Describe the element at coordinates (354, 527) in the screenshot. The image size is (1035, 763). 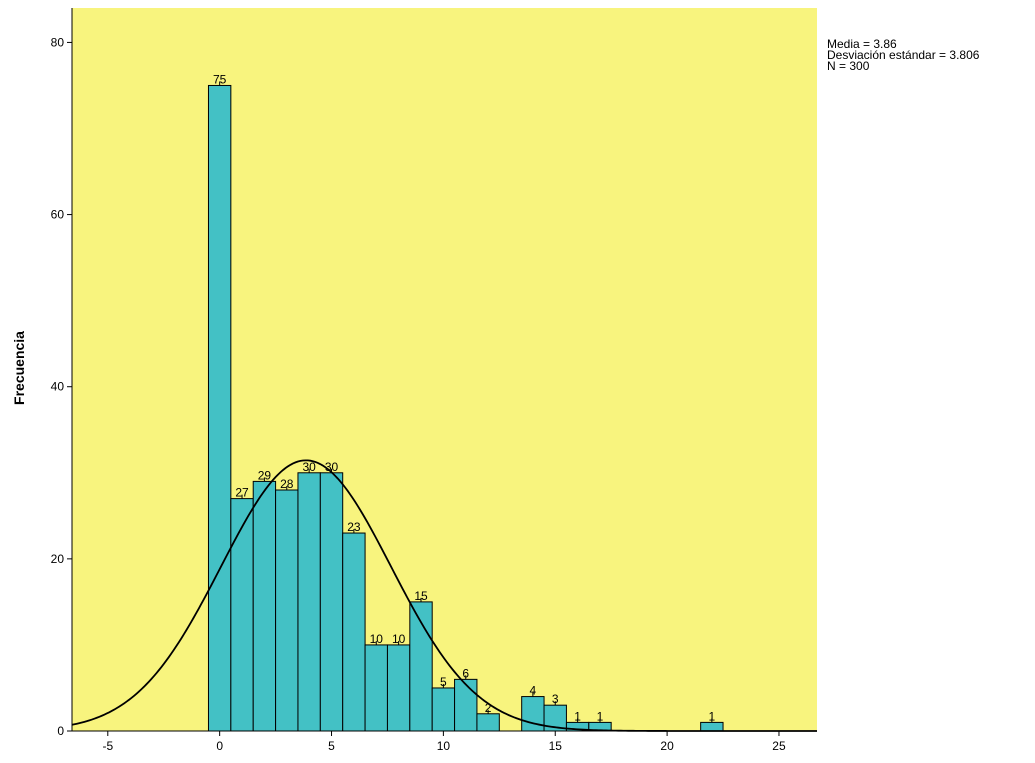
I see `bar-value-label: 23` at that location.